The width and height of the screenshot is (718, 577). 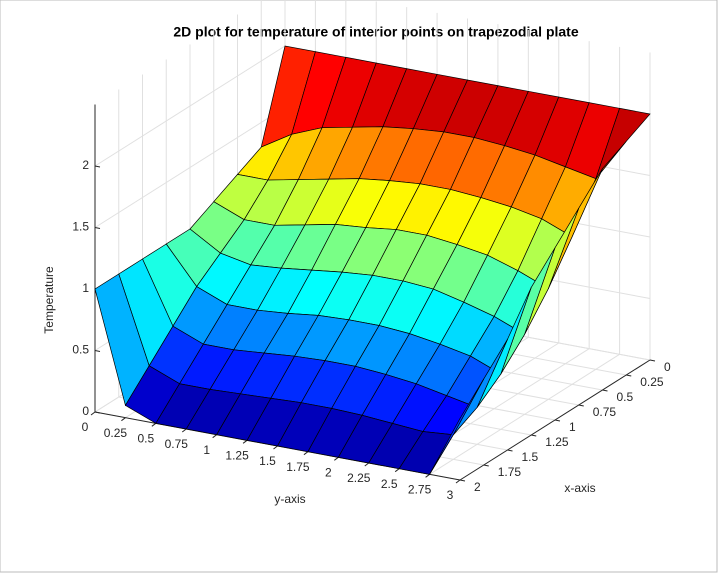 What do you see at coordinates (605, 412) in the screenshot?
I see `x-tick-label: 0.75` at bounding box center [605, 412].